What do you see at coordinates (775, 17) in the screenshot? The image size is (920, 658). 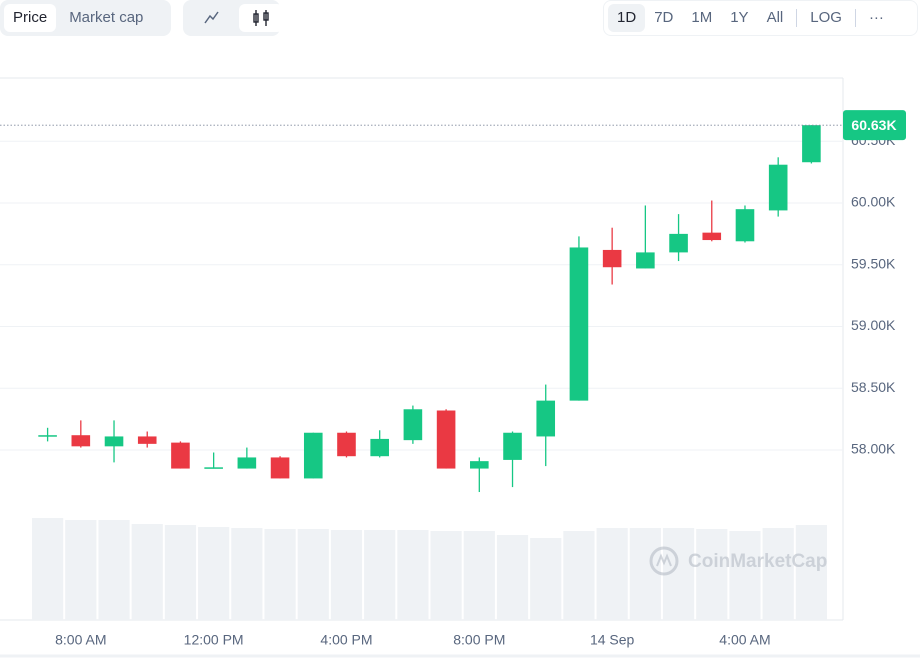 I see `range-button: All` at bounding box center [775, 17].